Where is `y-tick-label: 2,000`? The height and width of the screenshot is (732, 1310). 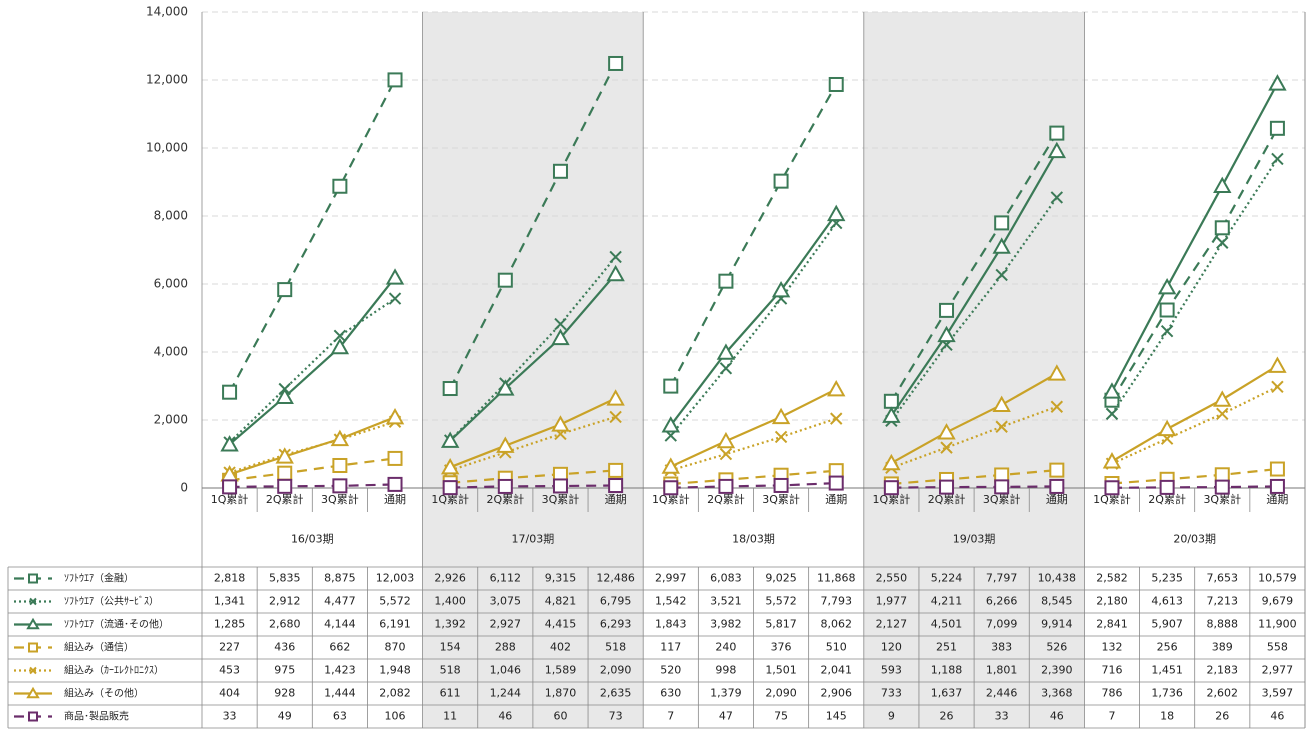
y-tick-label: 2,000 is located at coordinates (171, 420).